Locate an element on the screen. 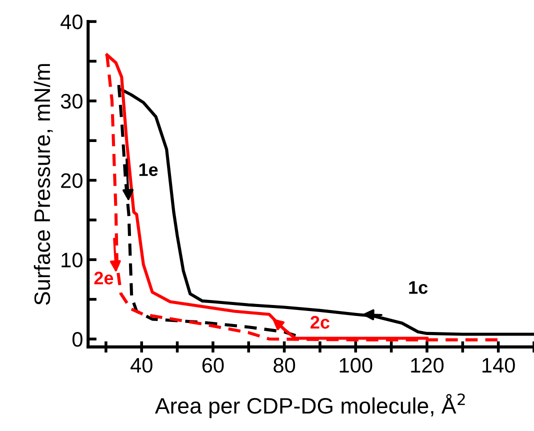 The width and height of the screenshot is (534, 431). x-tick-label: 40 is located at coordinates (141, 365).